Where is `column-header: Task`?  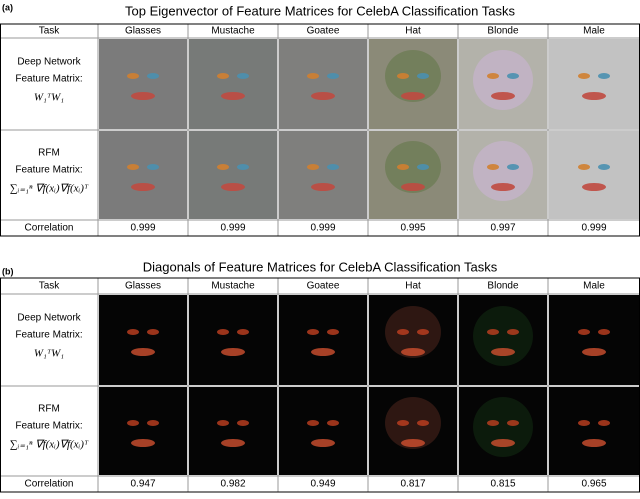 column-header: Task is located at coordinates (50, 286).